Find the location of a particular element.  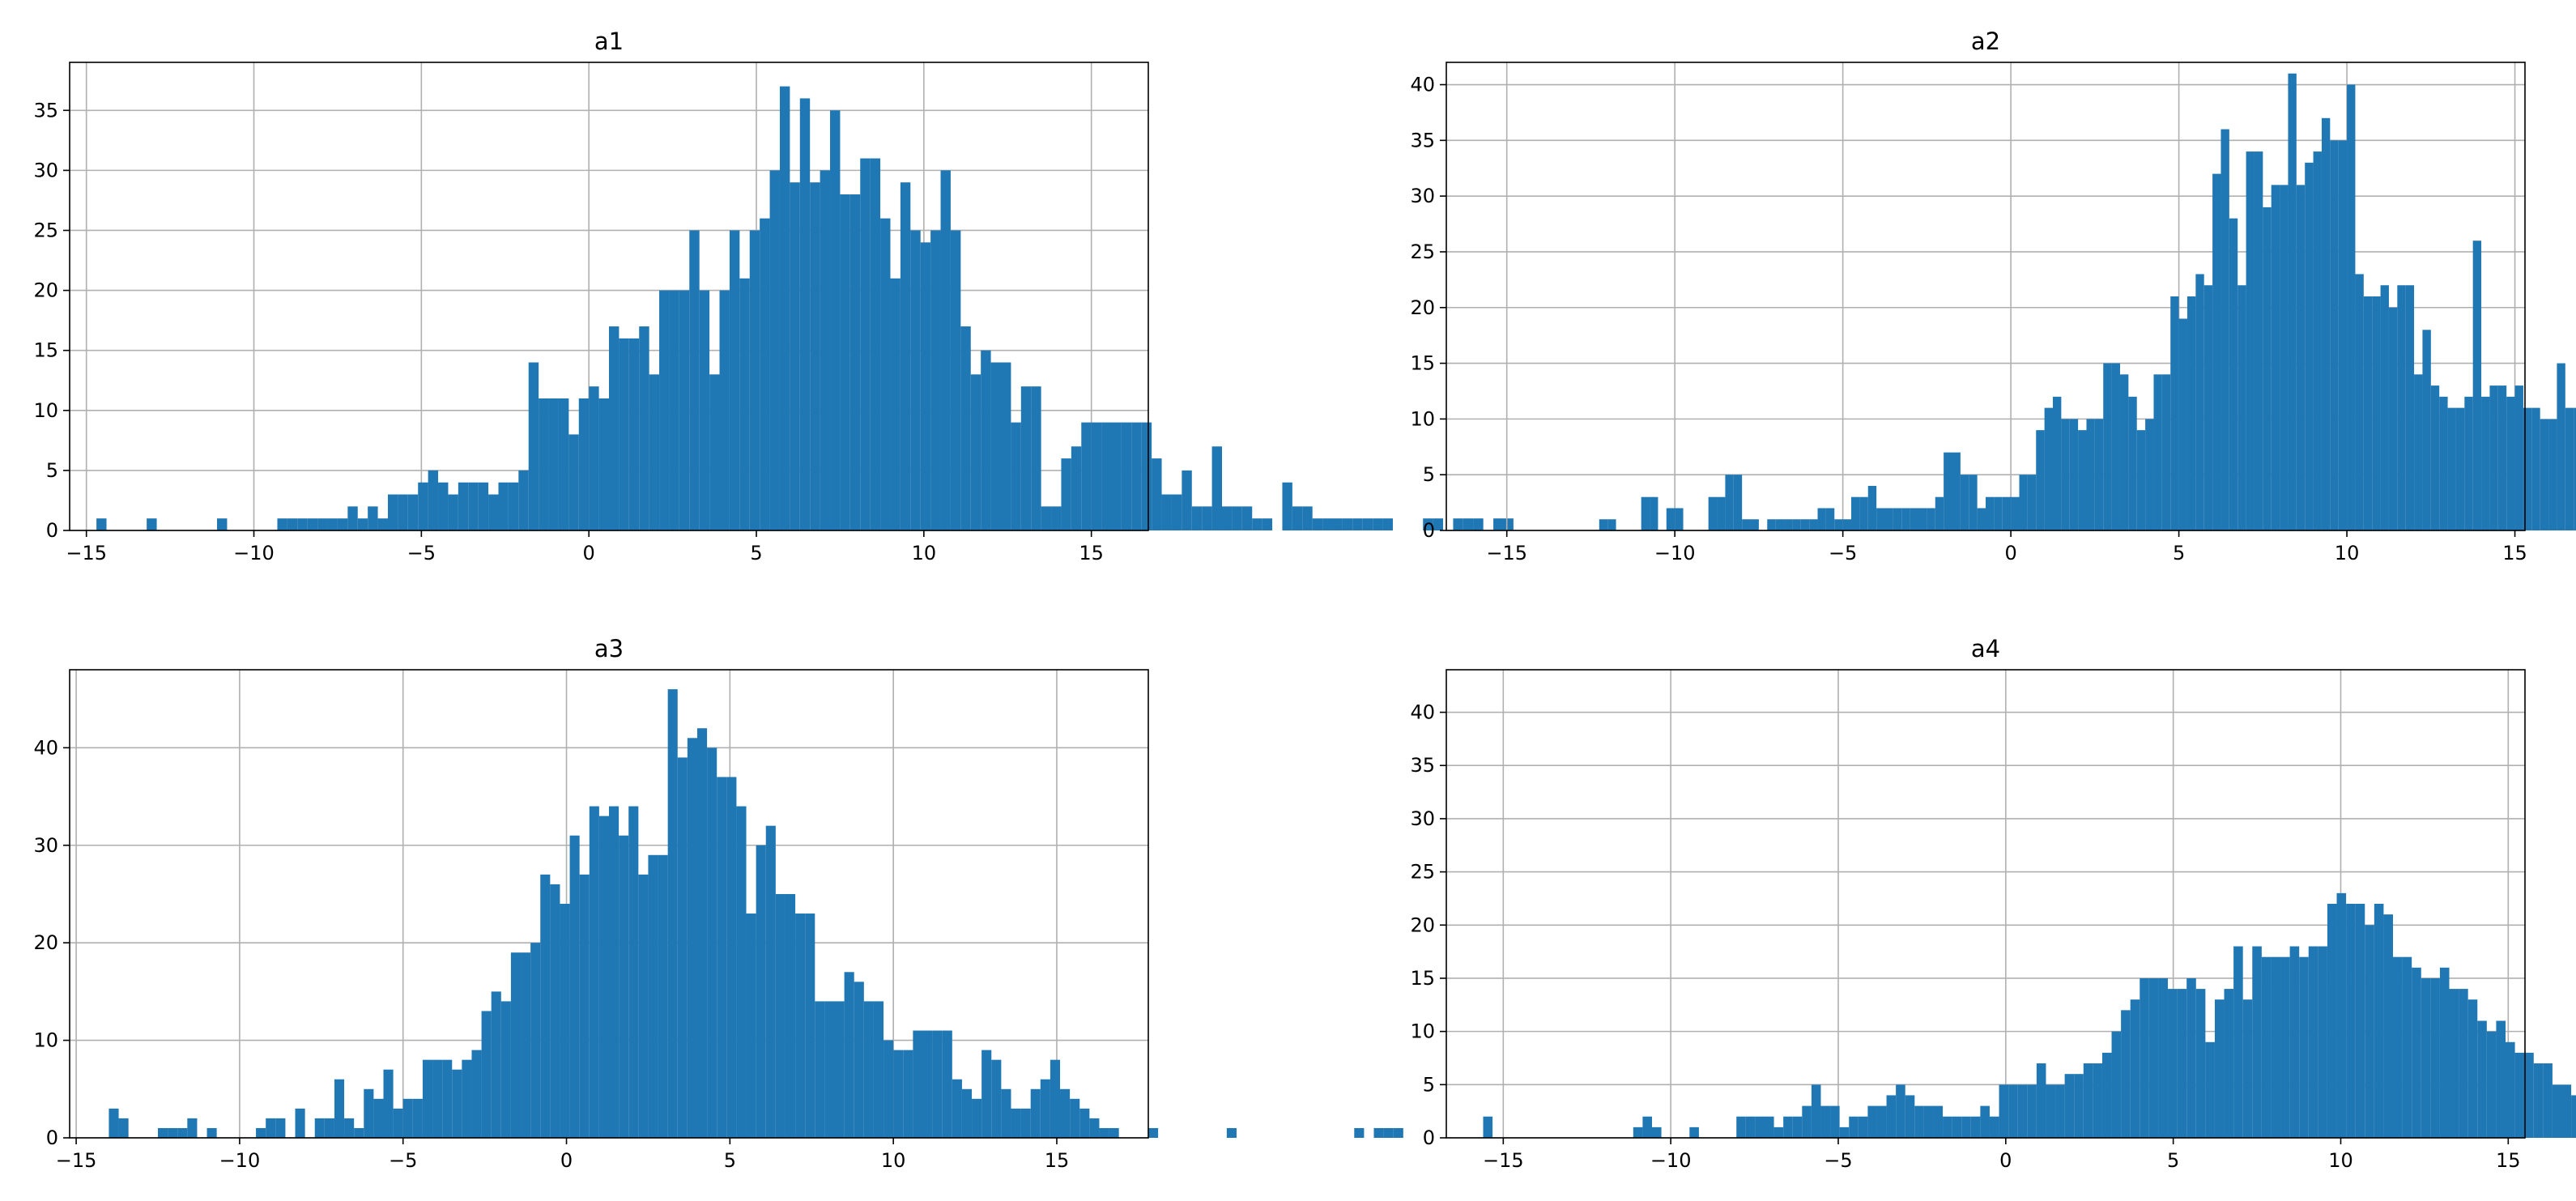

x-tick-label: −10 is located at coordinates (1671, 1160).